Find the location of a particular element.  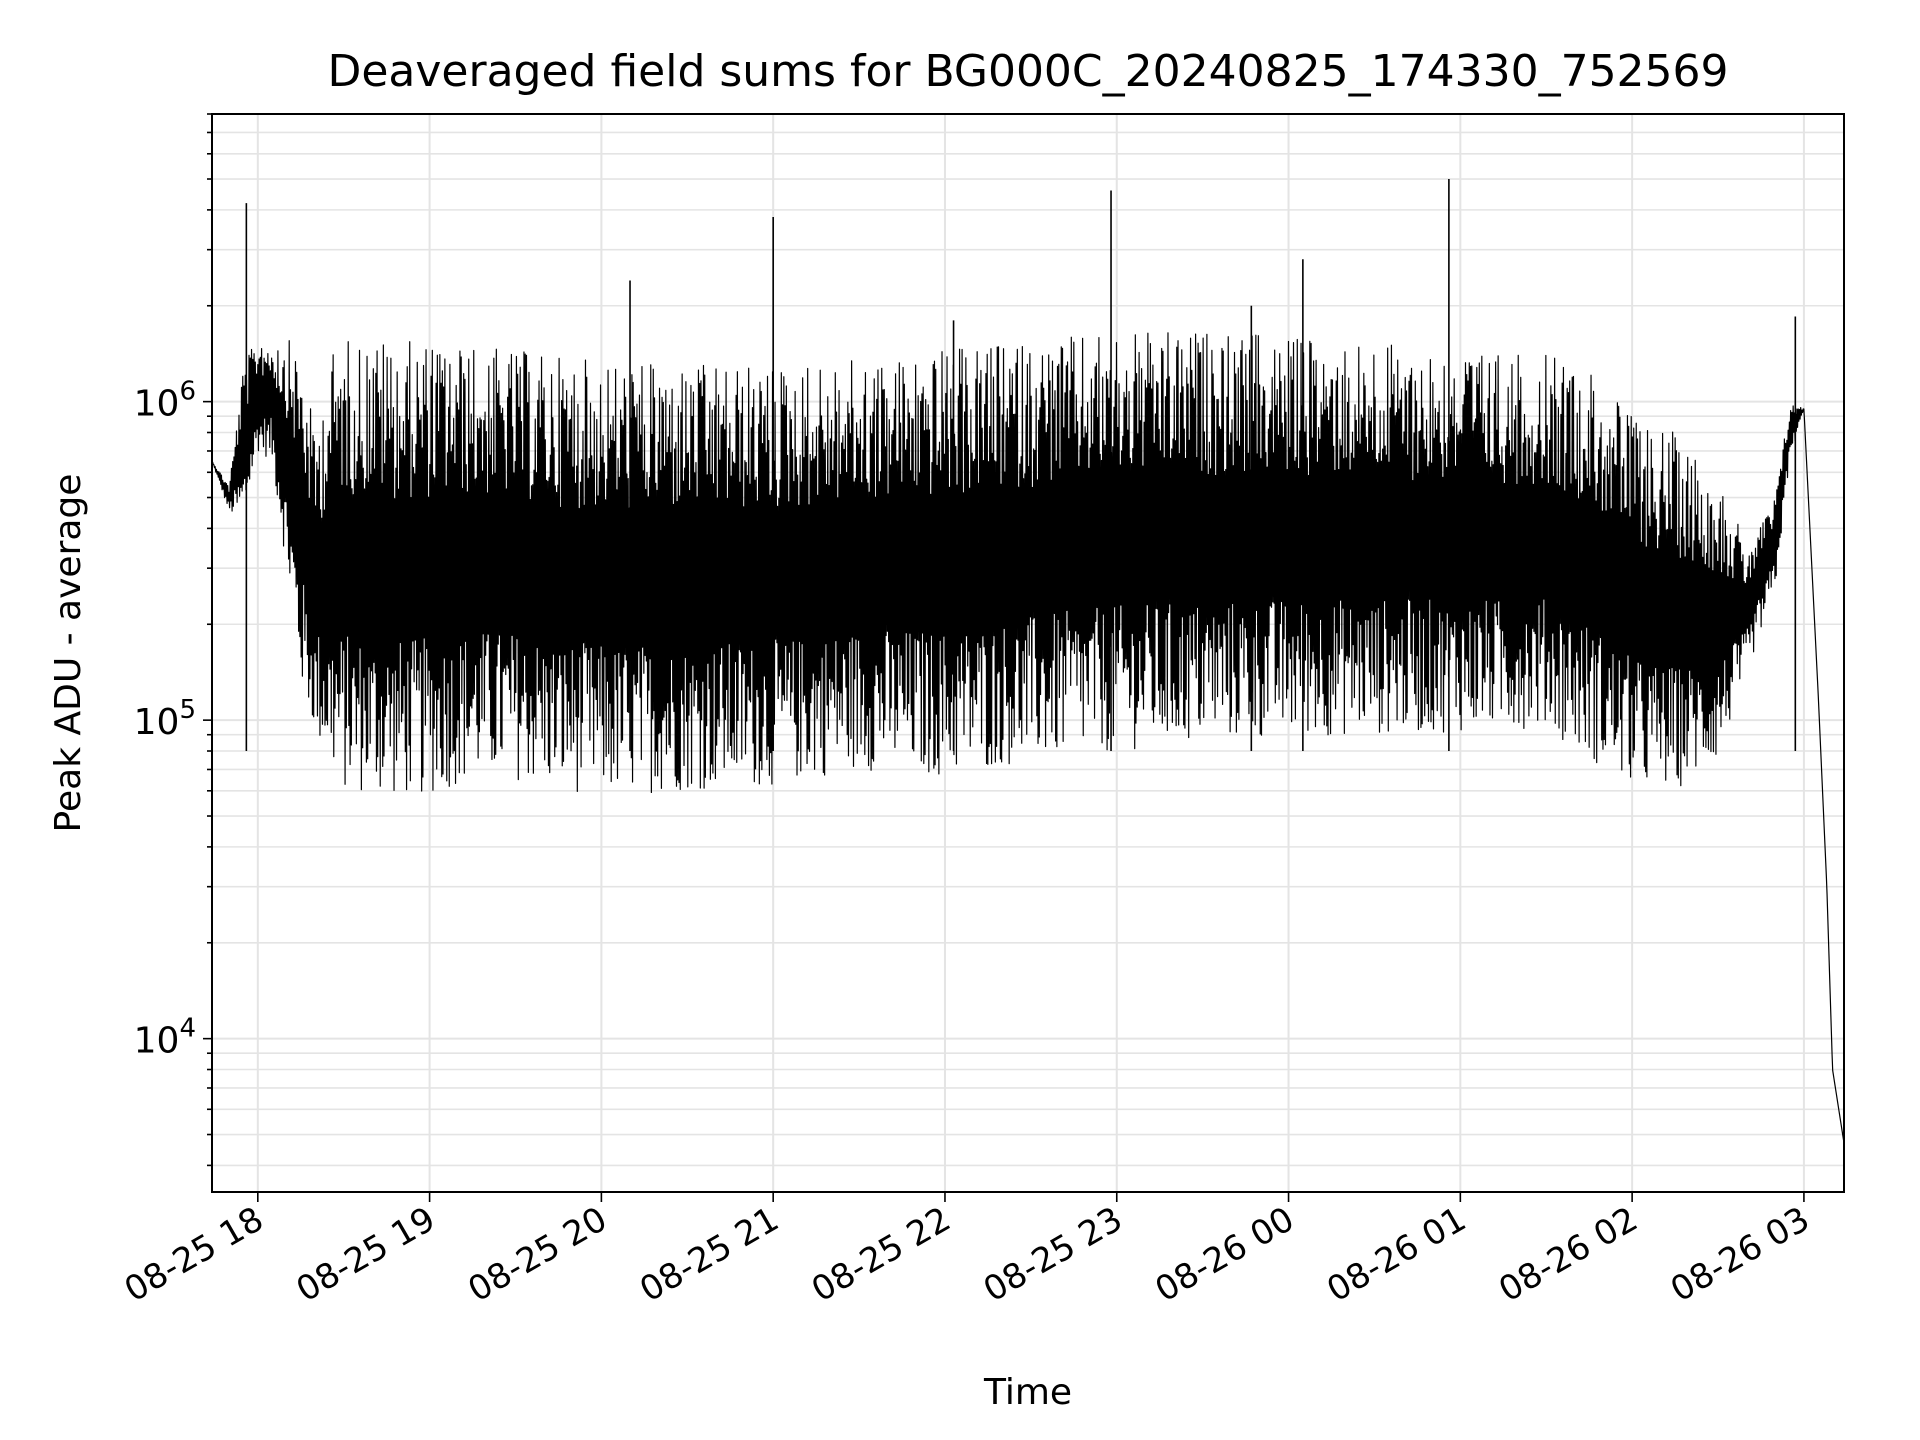

y-axis-label: Peak ADU - average is located at coordinates (68, 653).